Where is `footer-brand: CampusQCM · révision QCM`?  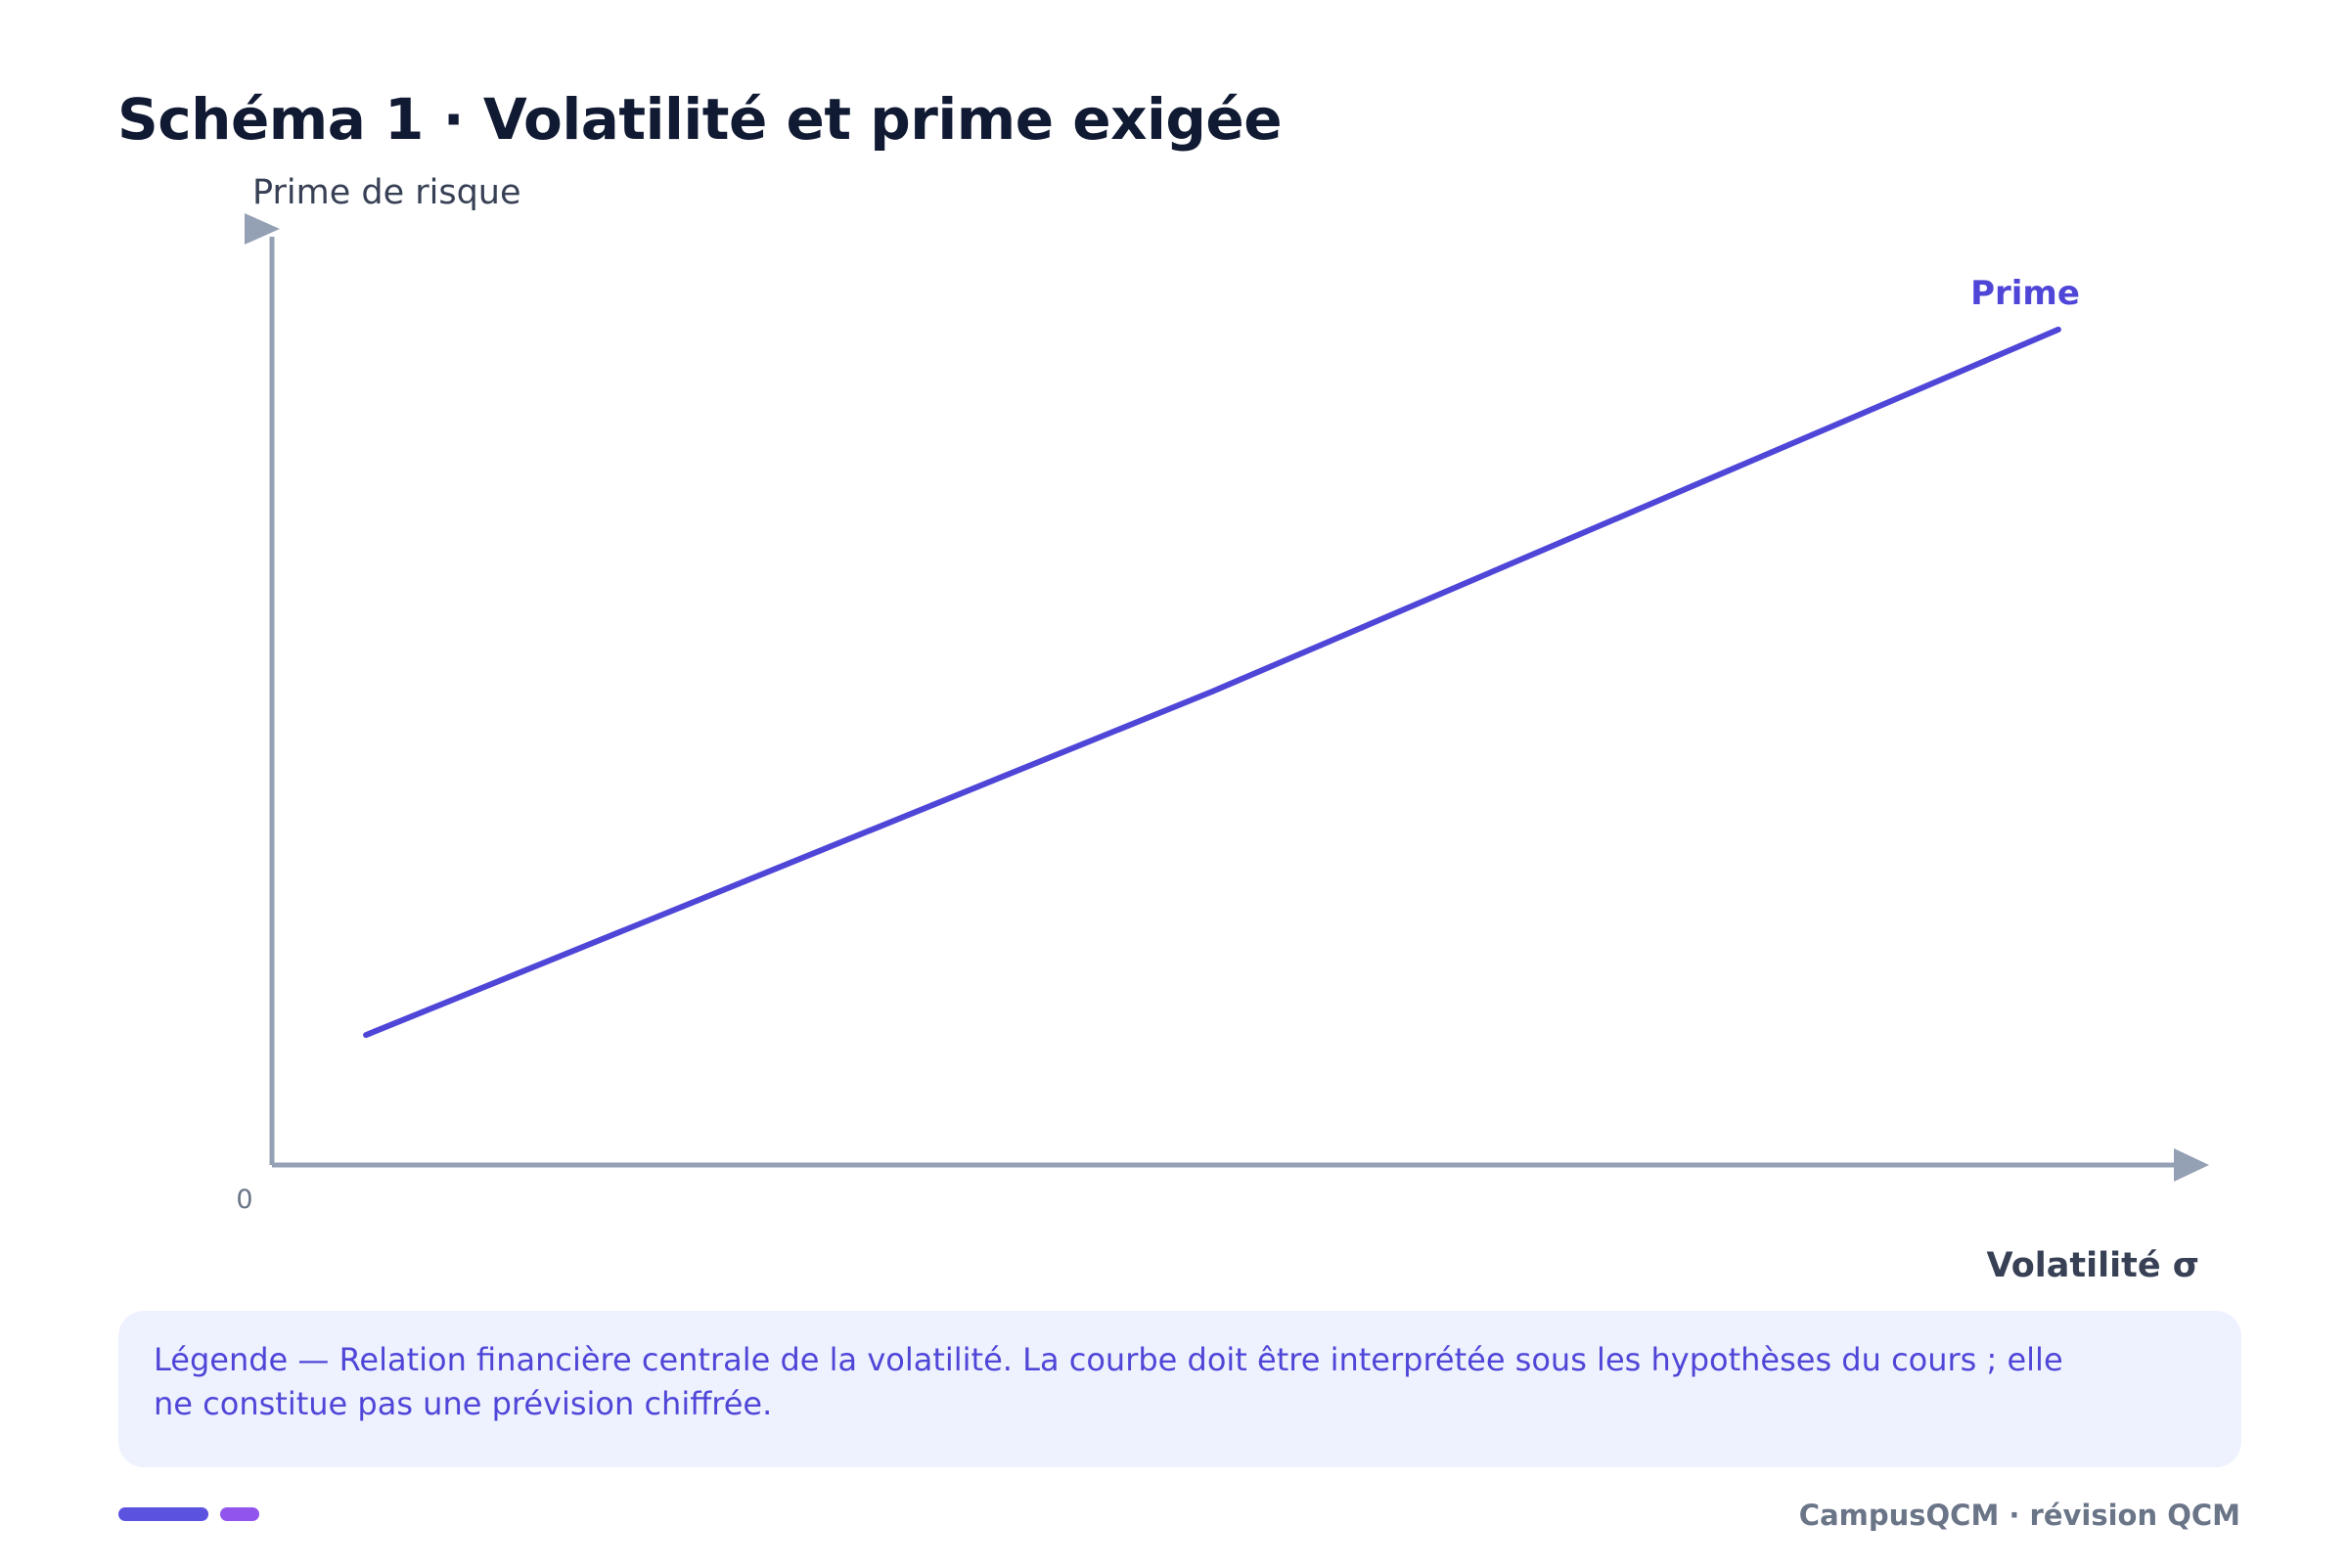
footer-brand: CampusQCM · révision QCM is located at coordinates (2019, 1515).